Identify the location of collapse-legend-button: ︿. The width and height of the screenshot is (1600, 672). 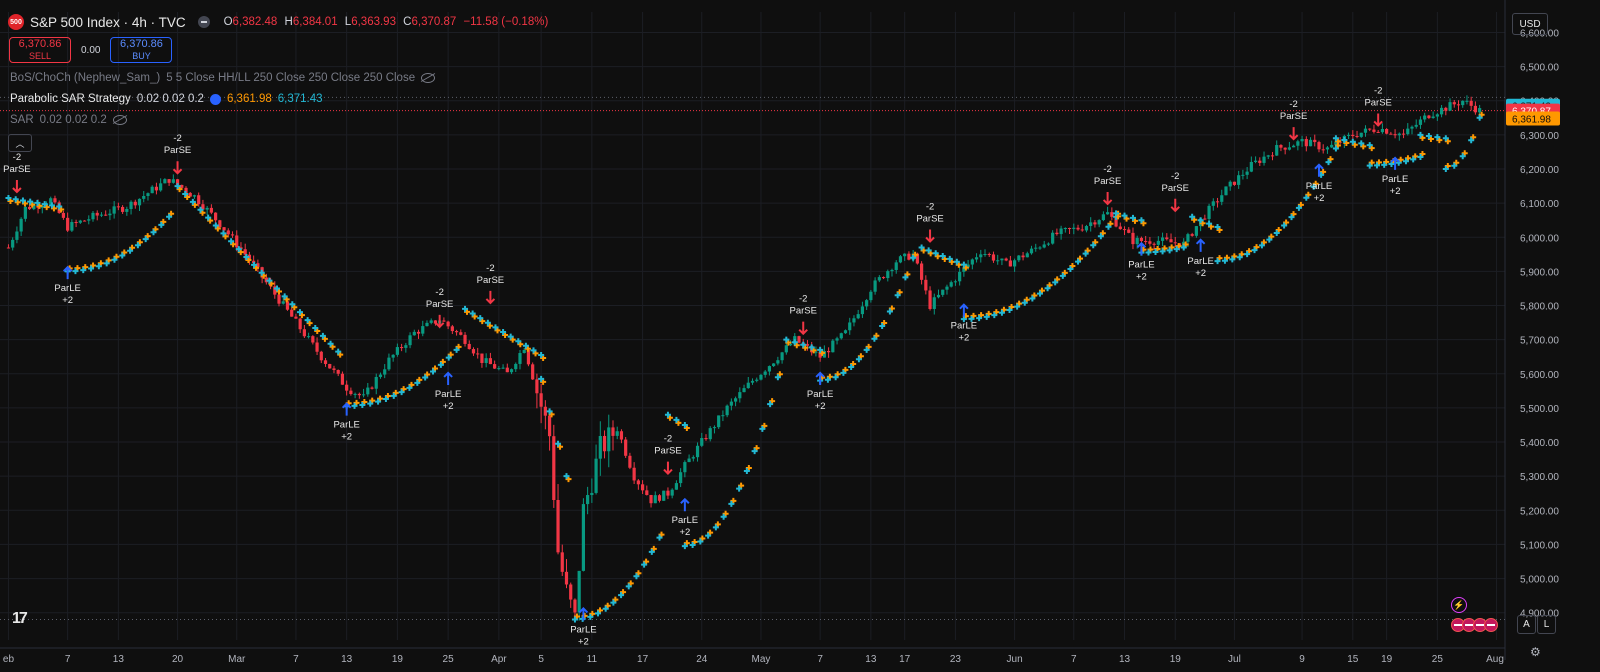
(20, 143).